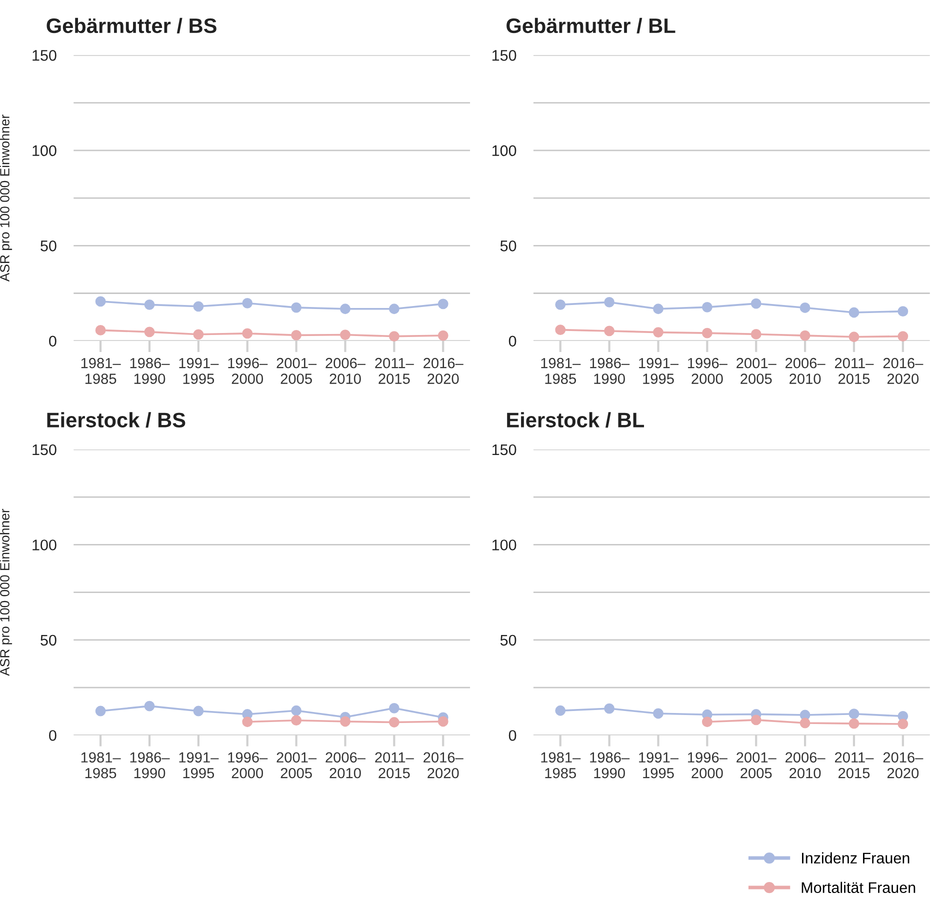 The height and width of the screenshot is (919, 944). I want to click on legend-label: Inzidenz Frauen, so click(856, 858).